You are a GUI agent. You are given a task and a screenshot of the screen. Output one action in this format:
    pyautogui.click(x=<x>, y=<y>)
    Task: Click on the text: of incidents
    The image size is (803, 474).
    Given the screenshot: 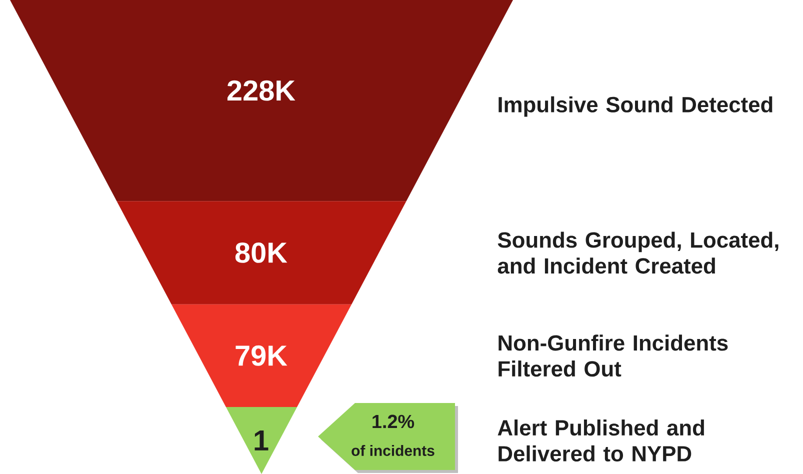 What is the action you would take?
    pyautogui.click(x=393, y=450)
    